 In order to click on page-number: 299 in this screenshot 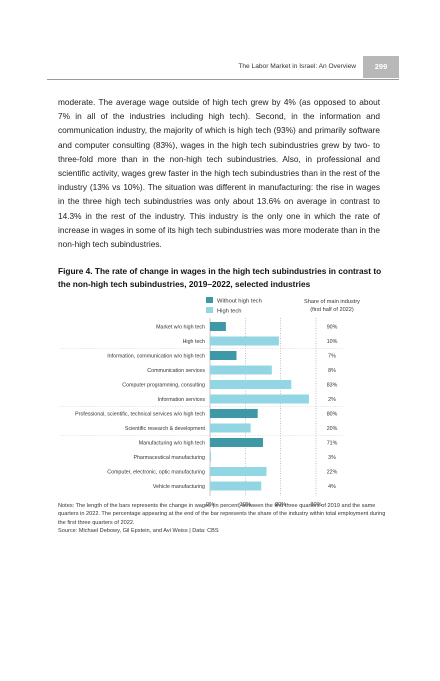, I will do `click(381, 66)`.